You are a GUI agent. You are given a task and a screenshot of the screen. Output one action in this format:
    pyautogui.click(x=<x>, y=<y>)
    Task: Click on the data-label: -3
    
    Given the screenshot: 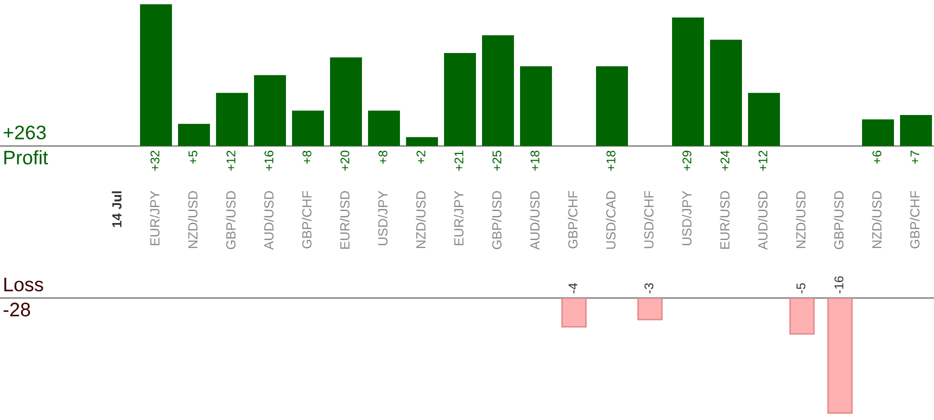 What is the action you would take?
    pyautogui.click(x=649, y=288)
    